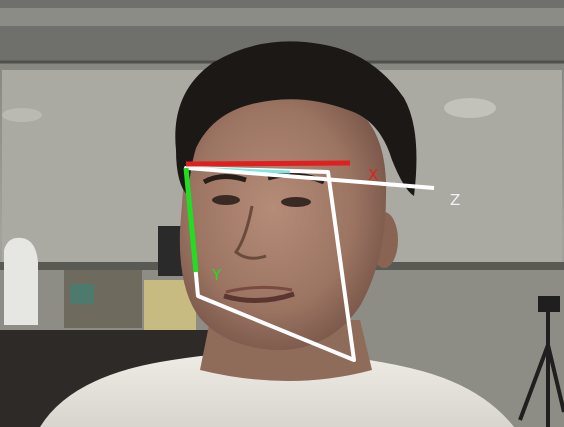 This screenshot has width=564, height=427. I want to click on left-eyebrow, so click(224, 179).